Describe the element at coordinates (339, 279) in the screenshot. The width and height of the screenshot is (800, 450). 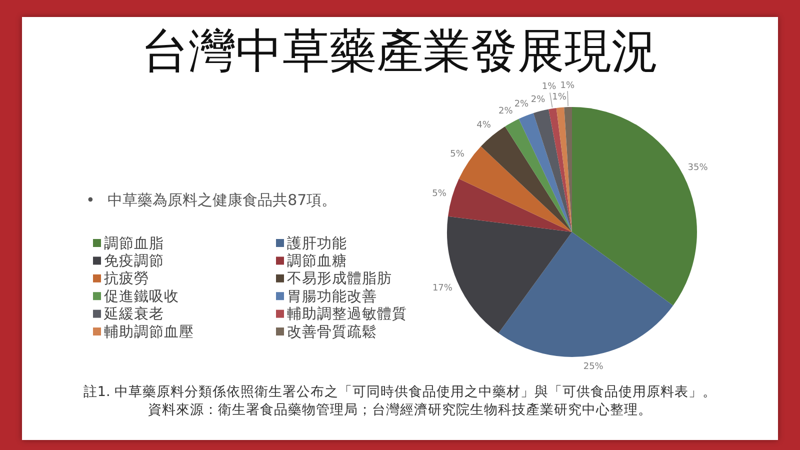
I see `legend-label: 不易形成體脂肪` at that location.